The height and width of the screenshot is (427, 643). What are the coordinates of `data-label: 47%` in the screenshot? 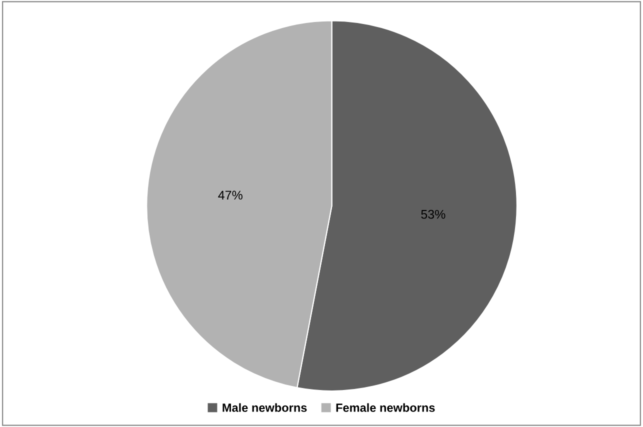 It's located at (230, 195).